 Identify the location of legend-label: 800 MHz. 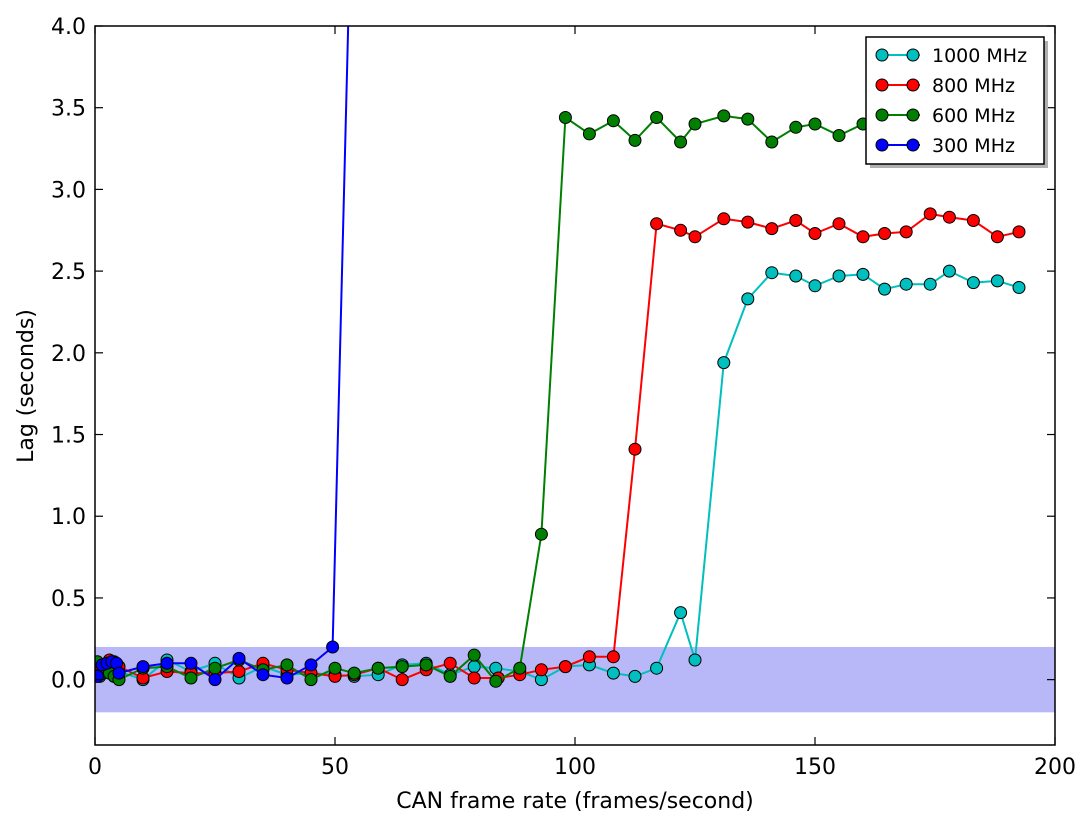
(973, 86).